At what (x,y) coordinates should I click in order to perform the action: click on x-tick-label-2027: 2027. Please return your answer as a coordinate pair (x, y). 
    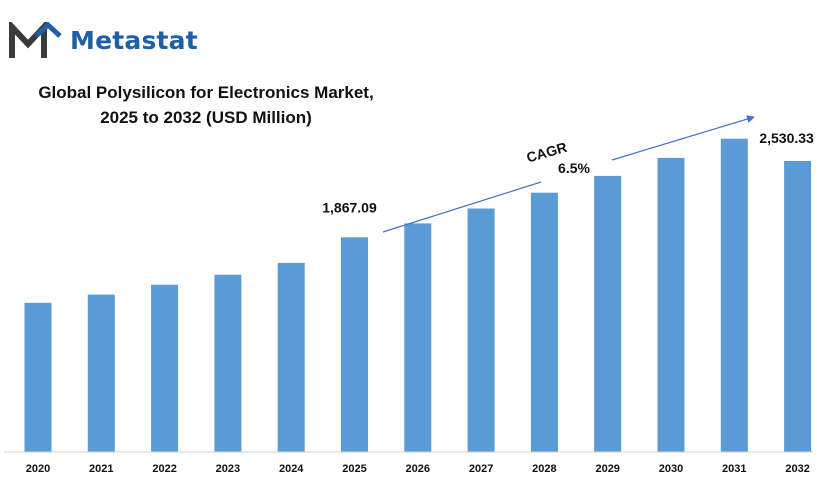
    Looking at the image, I should click on (481, 469).